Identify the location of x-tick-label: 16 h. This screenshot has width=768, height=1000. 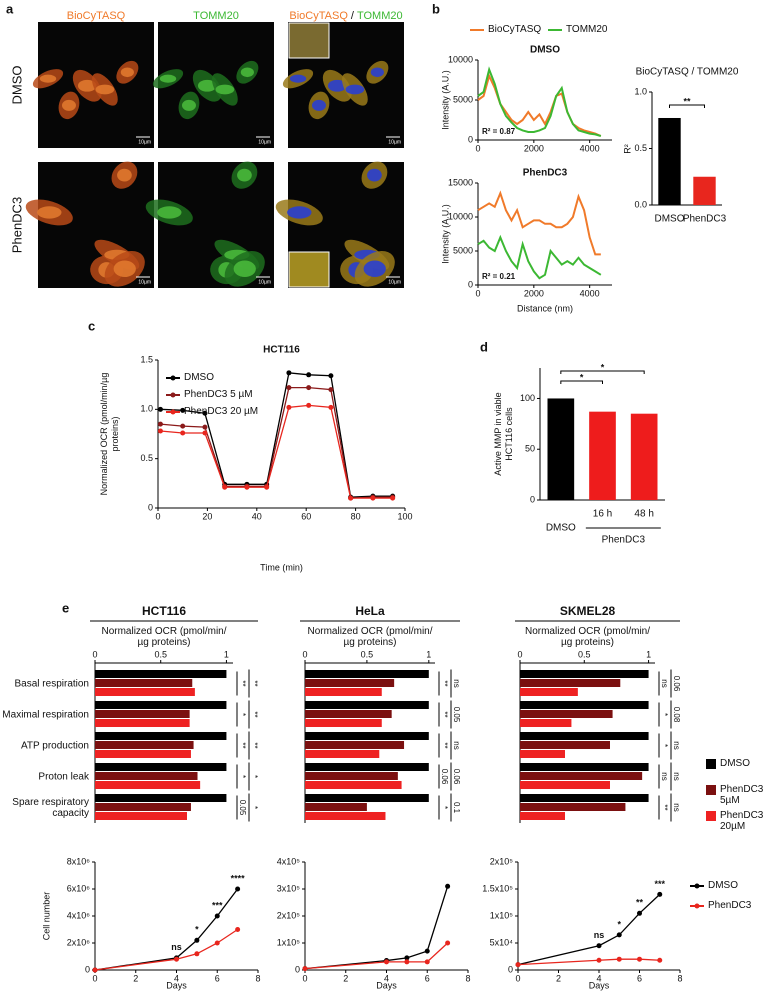
(602, 514).